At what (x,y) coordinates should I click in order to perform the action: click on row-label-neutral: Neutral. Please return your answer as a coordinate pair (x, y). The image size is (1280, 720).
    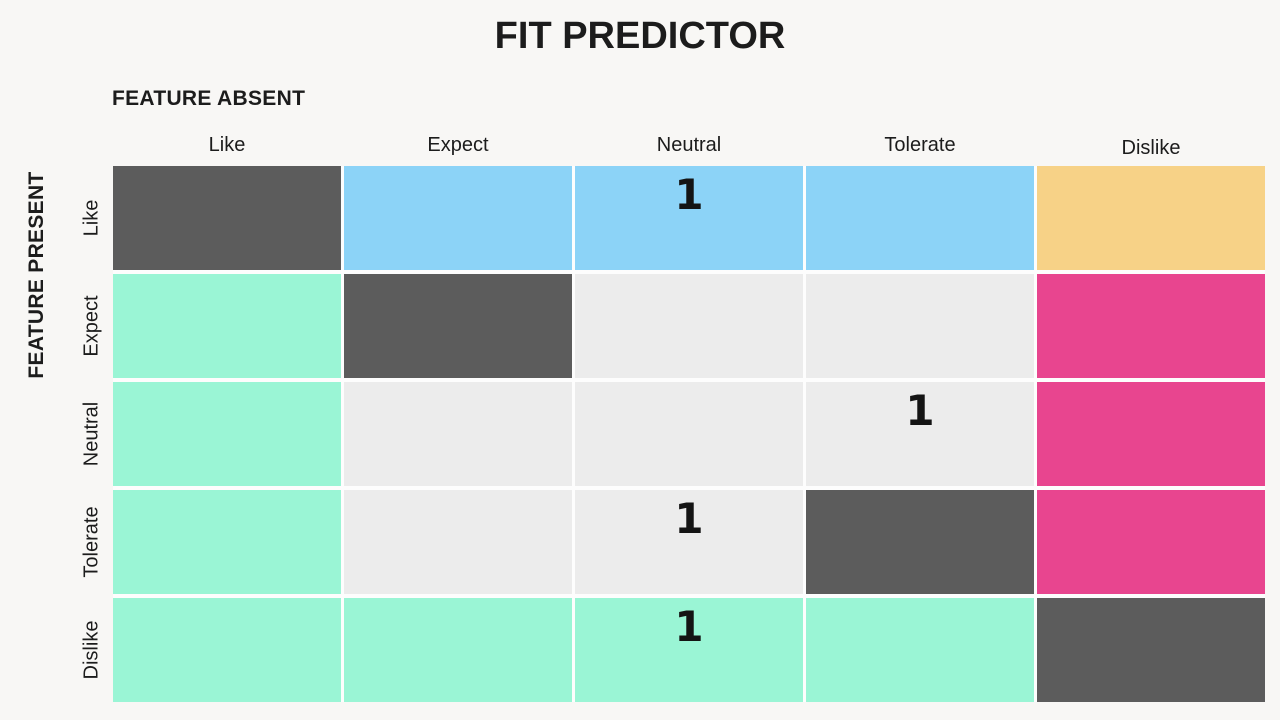
    Looking at the image, I should click on (91, 434).